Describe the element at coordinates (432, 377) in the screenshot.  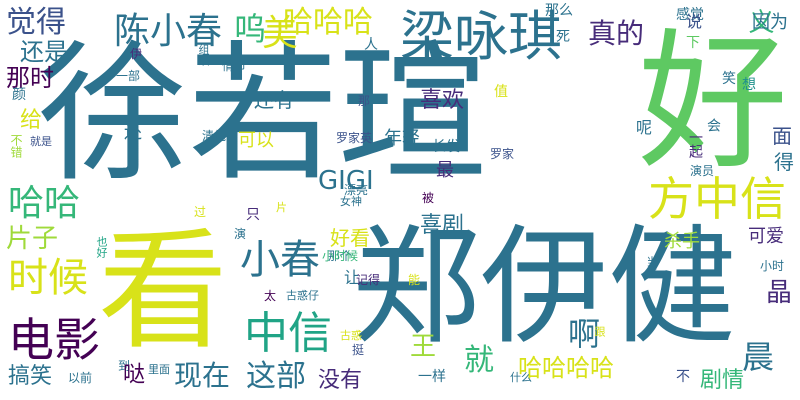
I see `word-yi-yang: 一样` at that location.